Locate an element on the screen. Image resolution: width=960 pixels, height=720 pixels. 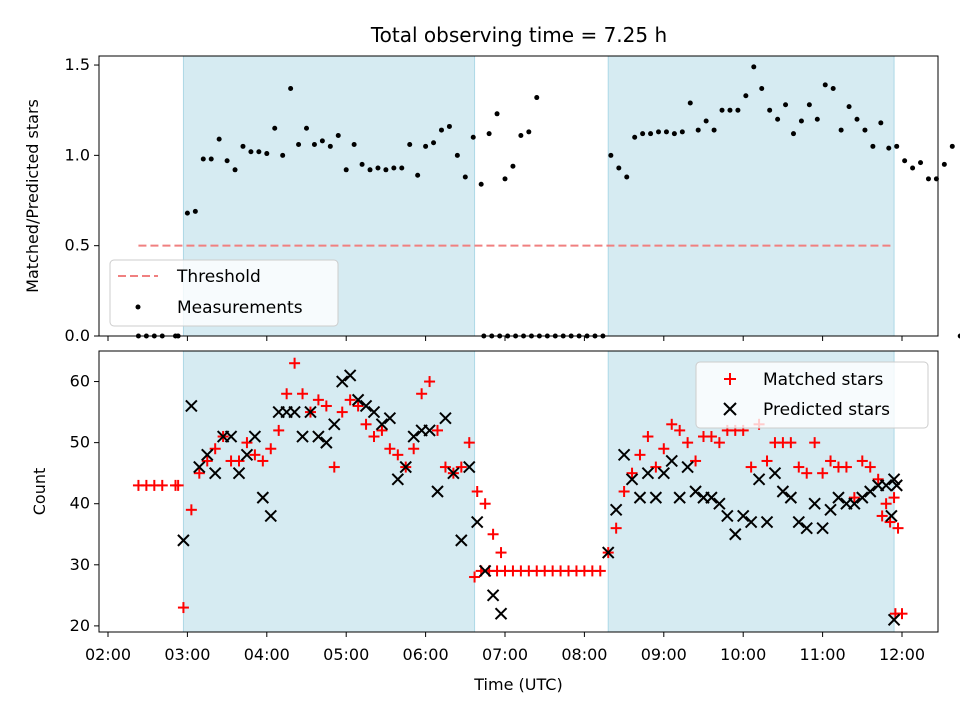
y-tick-label: 30 is located at coordinates (80, 564).